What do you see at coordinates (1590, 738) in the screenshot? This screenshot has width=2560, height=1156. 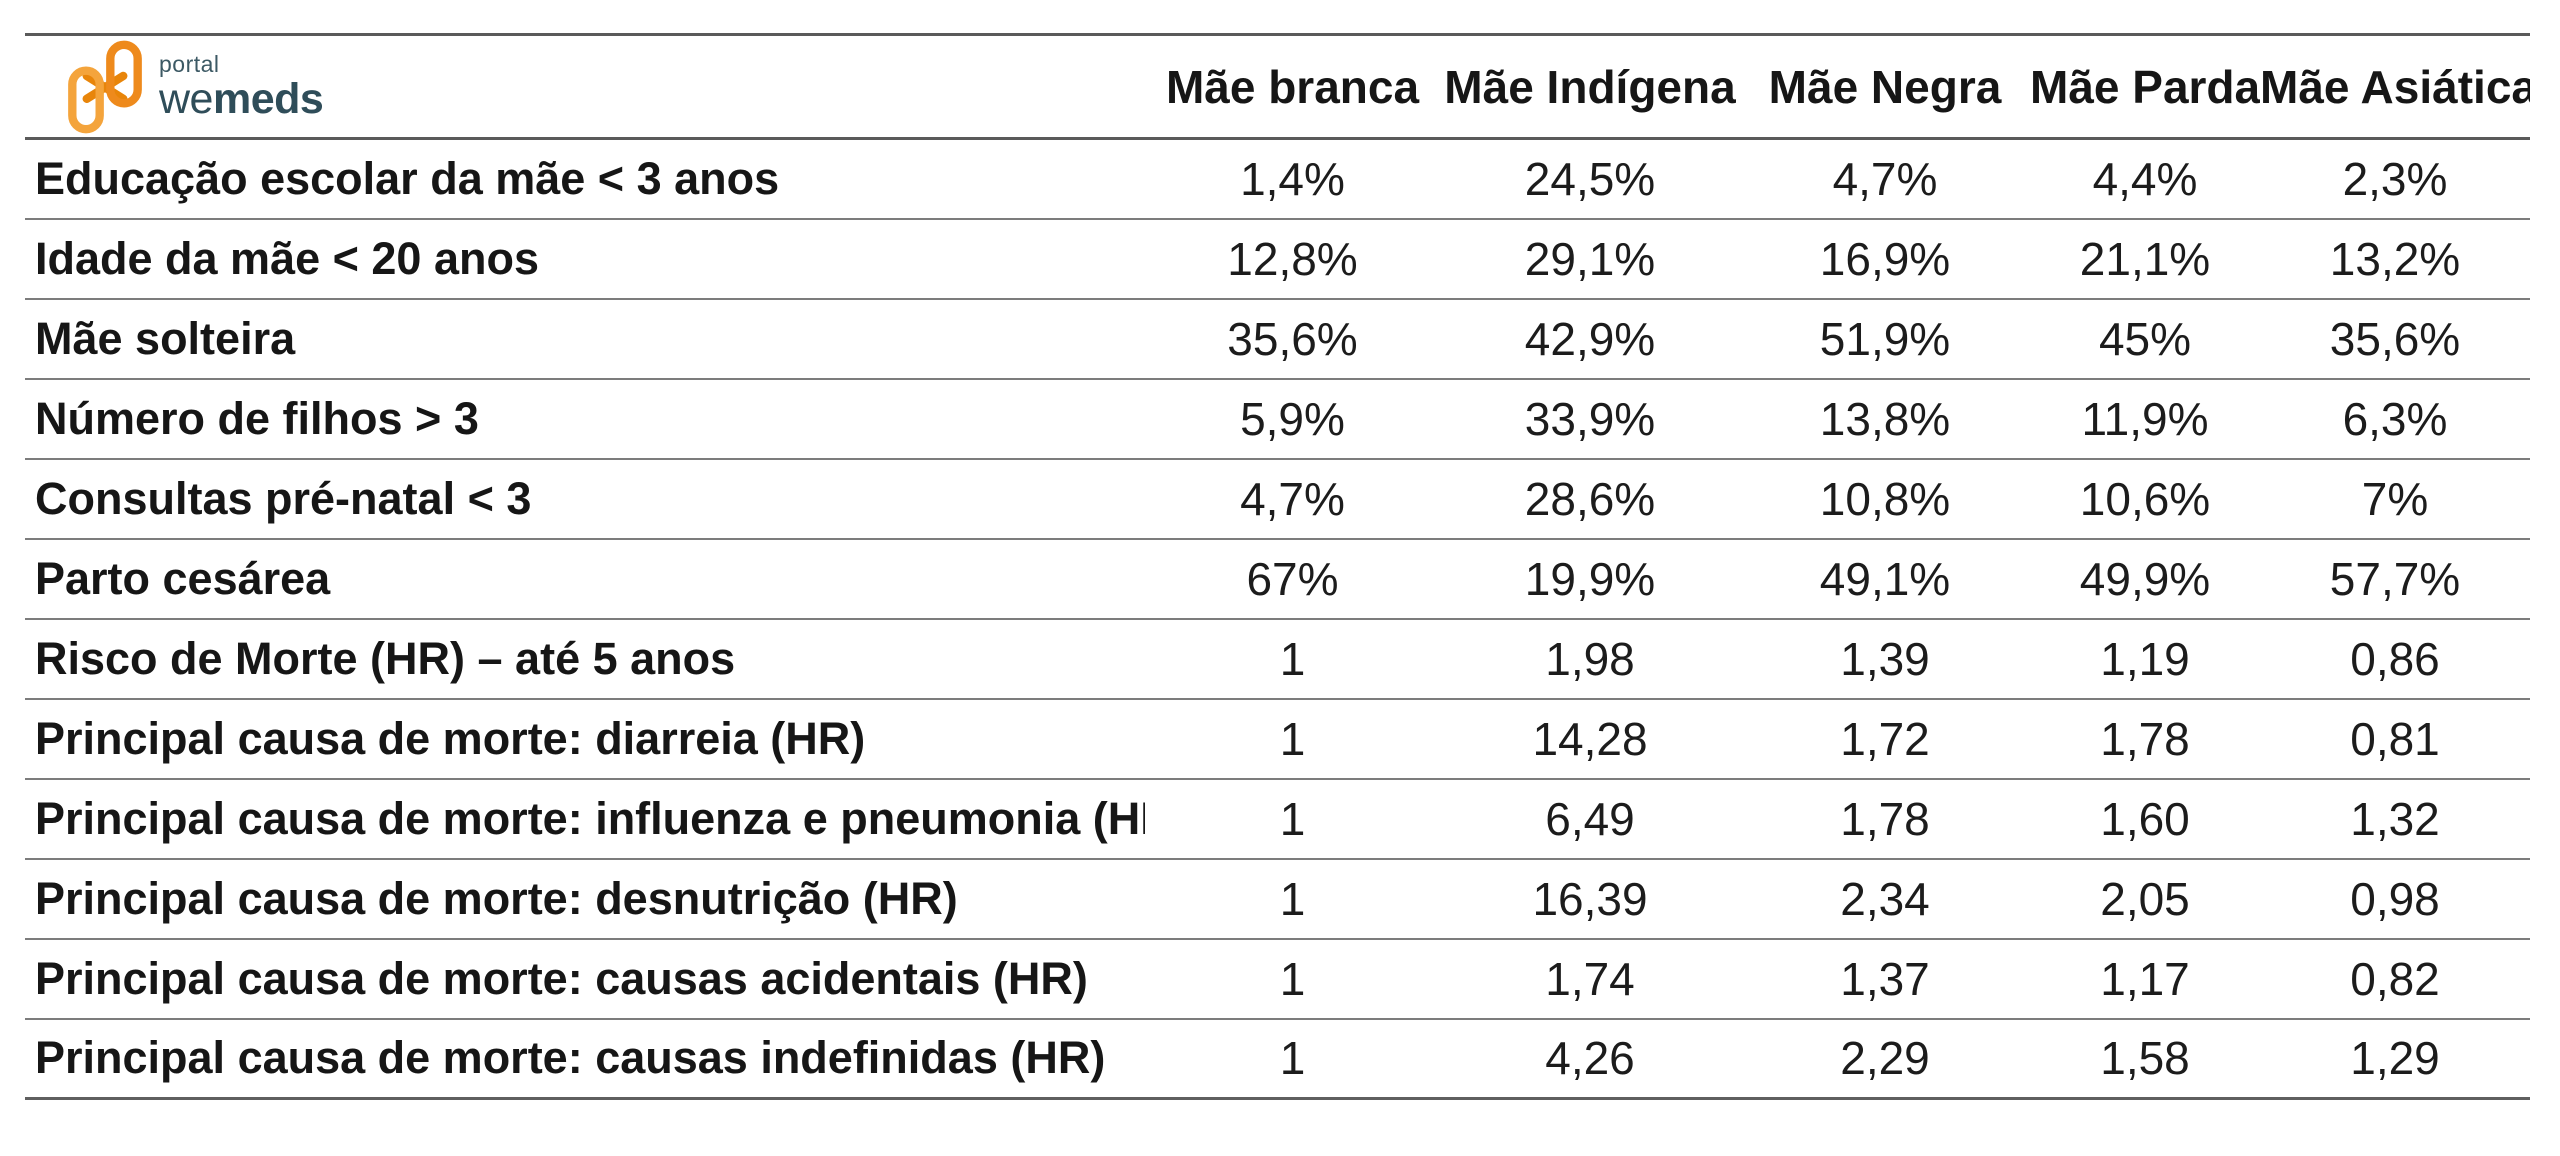 I see `table-cell: 14,28` at bounding box center [1590, 738].